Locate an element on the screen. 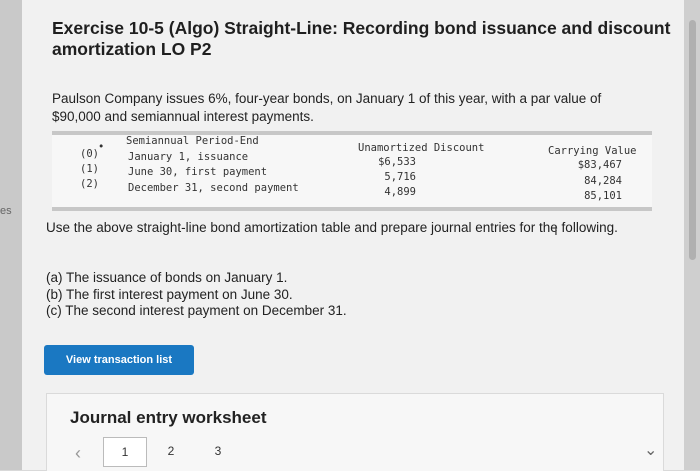 The image size is (700, 471). left-panel-strip: es is located at coordinates (11, 235).